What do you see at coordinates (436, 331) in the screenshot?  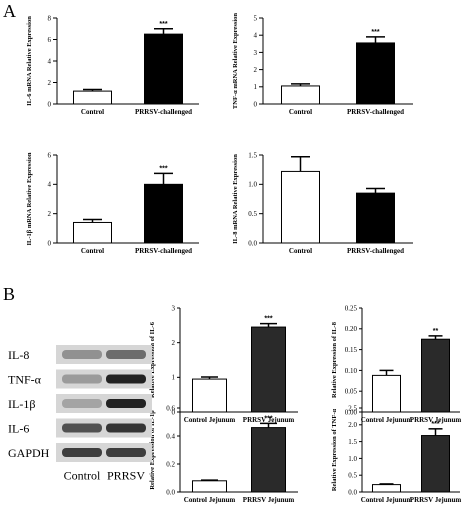 I see `significance-mark: **` at bounding box center [436, 331].